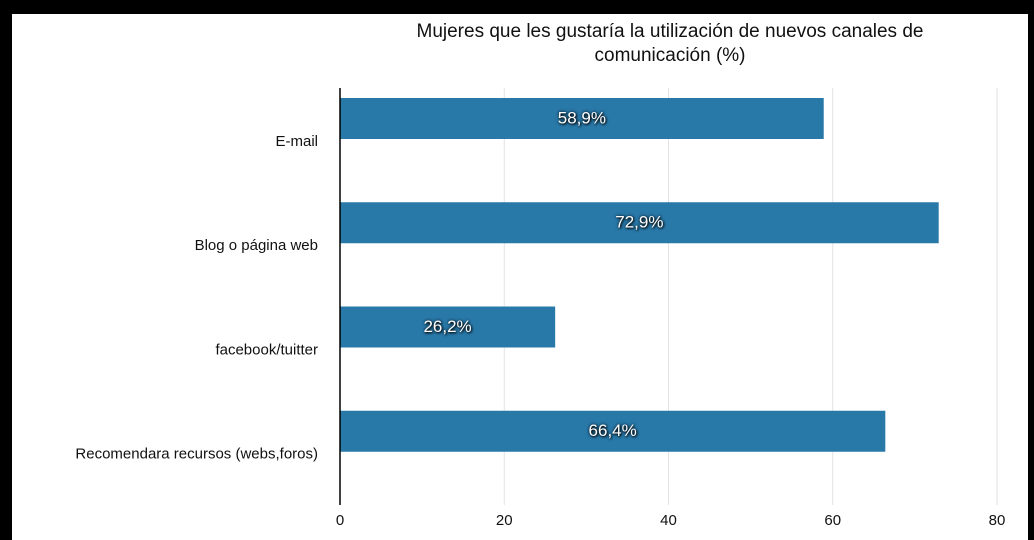 This screenshot has width=1034, height=540. Describe the element at coordinates (296, 141) in the screenshot. I see `y-tick-label: E-mail` at that location.